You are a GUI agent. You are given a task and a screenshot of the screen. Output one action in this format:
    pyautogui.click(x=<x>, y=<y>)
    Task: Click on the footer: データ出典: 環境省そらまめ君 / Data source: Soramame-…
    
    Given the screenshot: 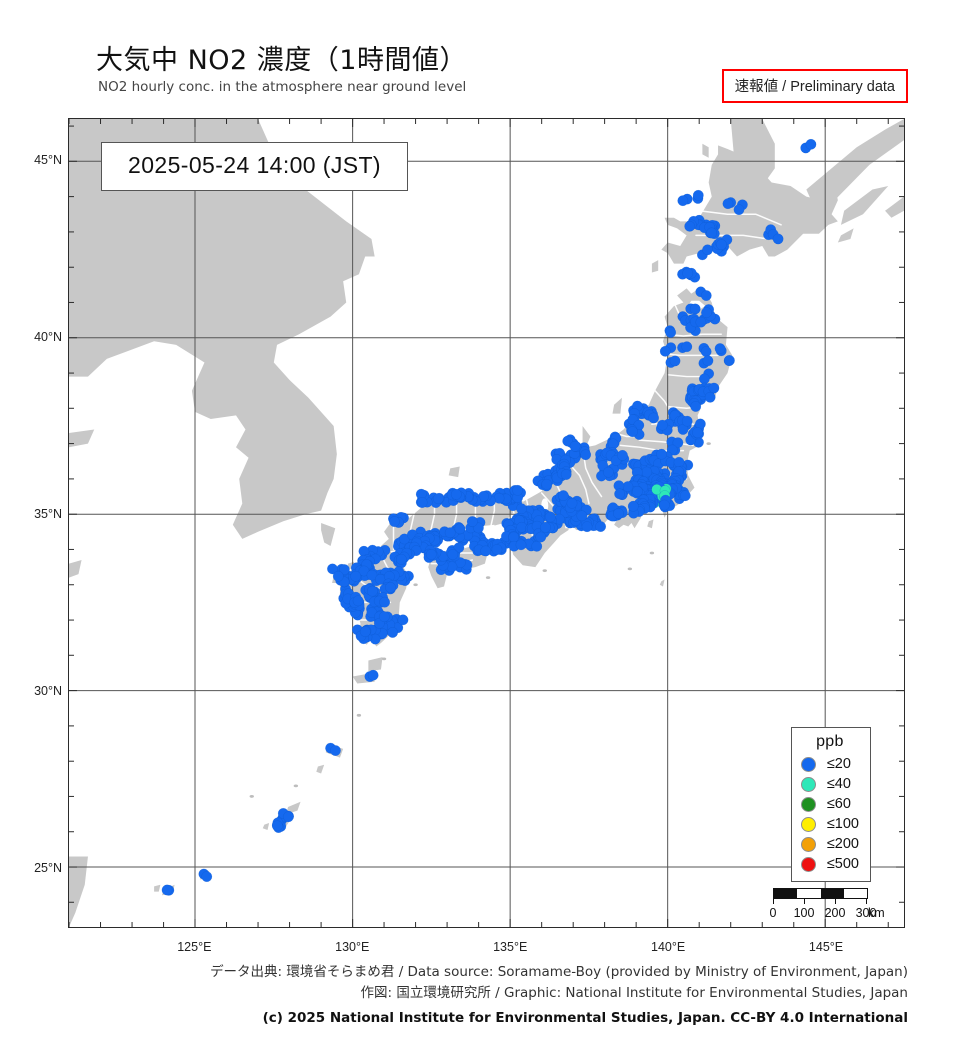 What is the action you would take?
    pyautogui.click(x=454, y=996)
    